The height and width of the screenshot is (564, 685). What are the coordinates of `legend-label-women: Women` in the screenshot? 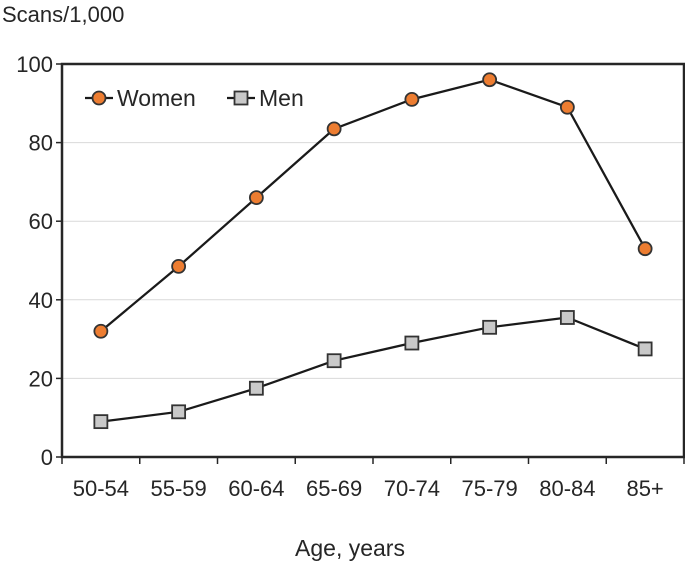 It's located at (156, 98).